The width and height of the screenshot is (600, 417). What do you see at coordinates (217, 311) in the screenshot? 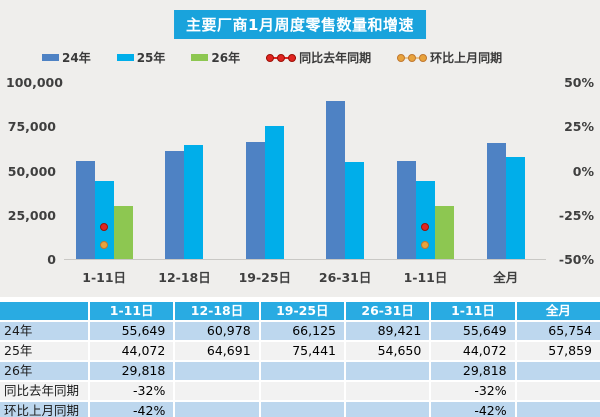
I see `table-header-cell: 12-18日` at bounding box center [217, 311].